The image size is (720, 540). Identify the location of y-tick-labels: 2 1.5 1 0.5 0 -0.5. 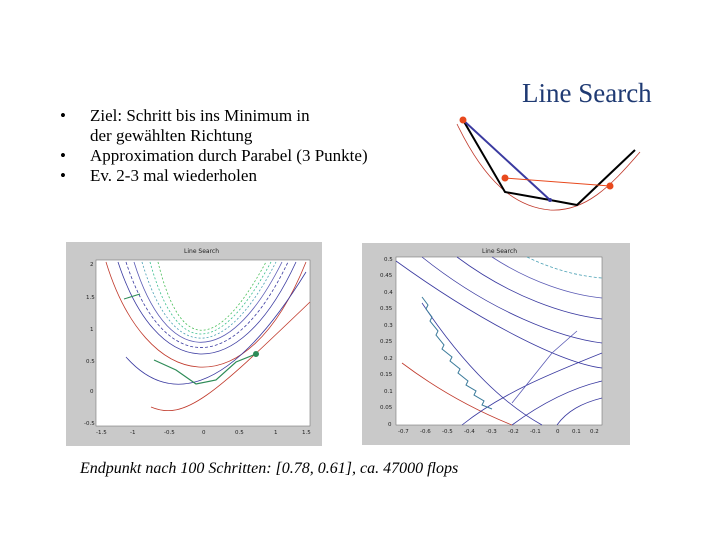
(89, 344).